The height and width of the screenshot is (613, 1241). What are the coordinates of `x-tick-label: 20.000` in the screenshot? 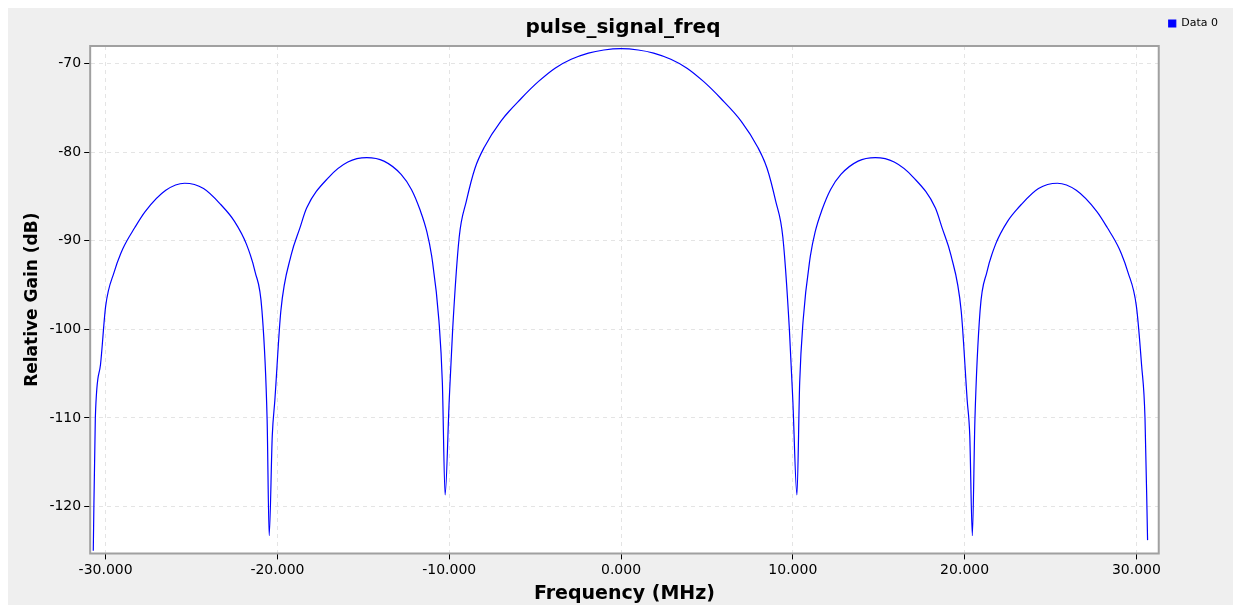 It's located at (965, 569).